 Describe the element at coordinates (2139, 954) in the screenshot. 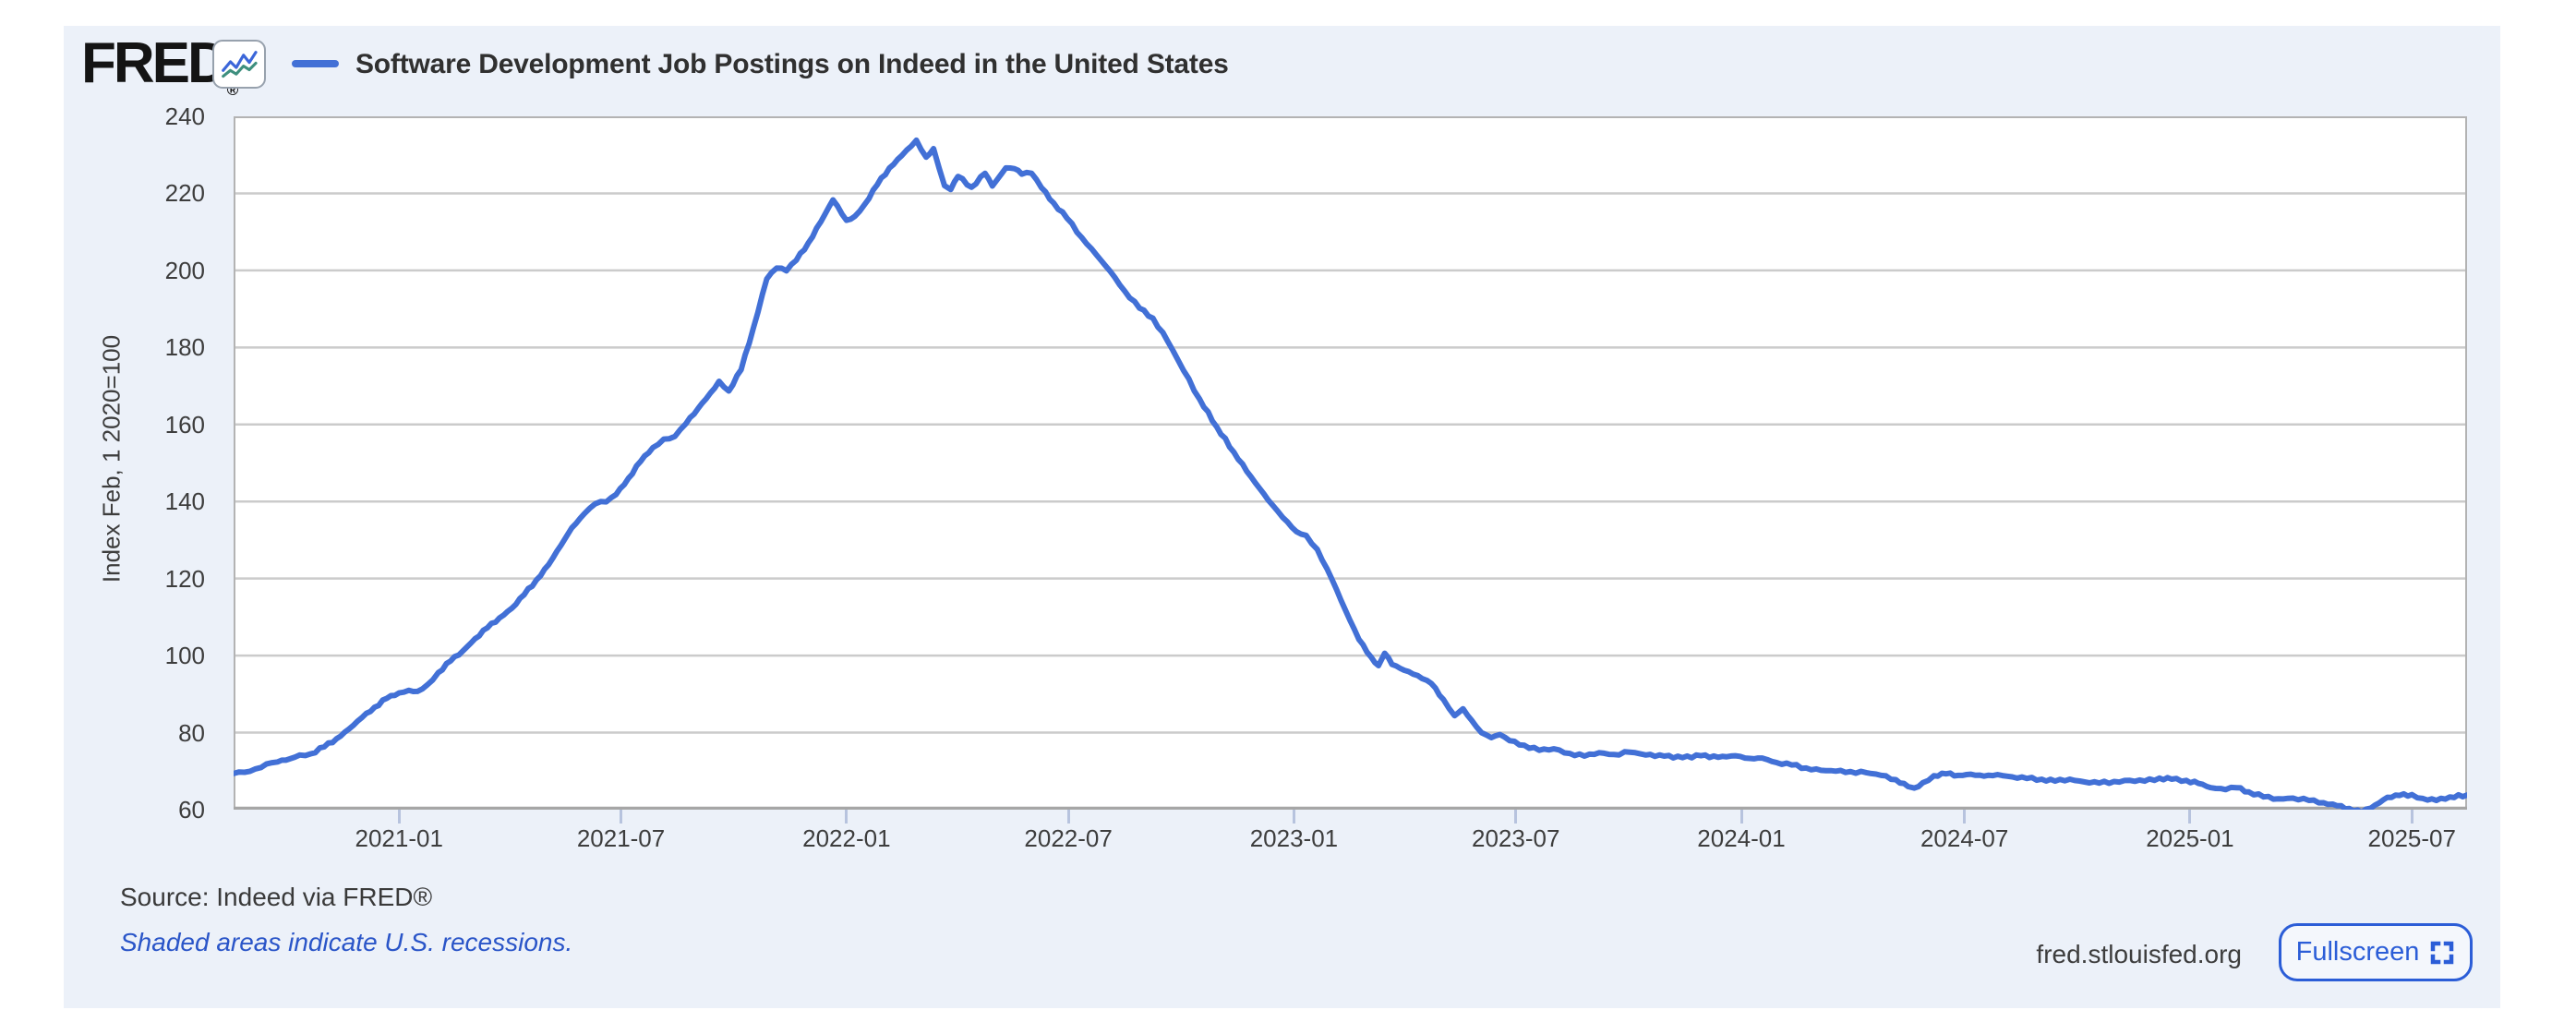

I see `site-url-text: fred.stlouisfed.org` at that location.